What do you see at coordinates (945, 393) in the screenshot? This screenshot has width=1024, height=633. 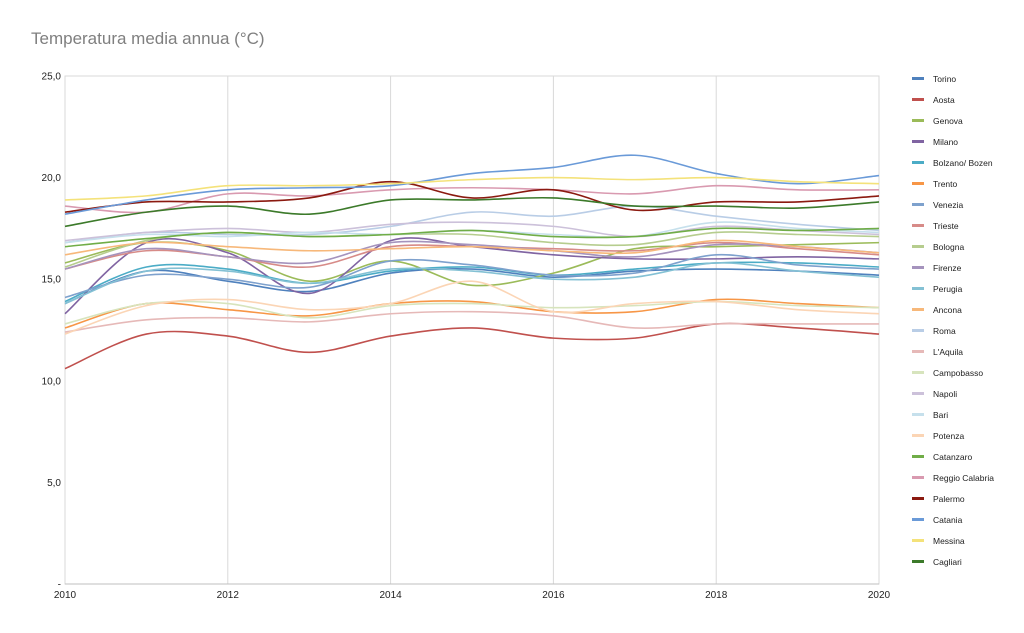 I see `legend-label: Napoli` at bounding box center [945, 393].